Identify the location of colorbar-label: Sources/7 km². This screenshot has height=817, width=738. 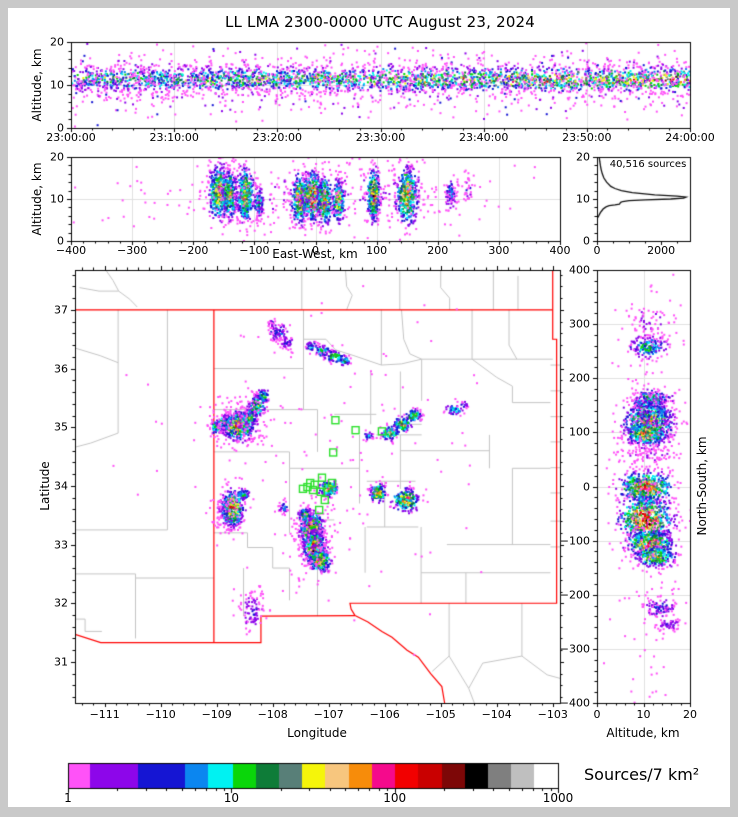
(642, 774).